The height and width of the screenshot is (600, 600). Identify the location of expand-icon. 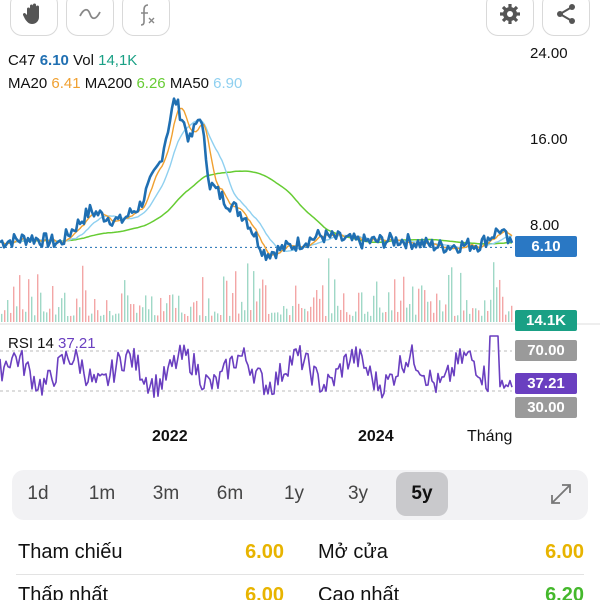
(561, 494).